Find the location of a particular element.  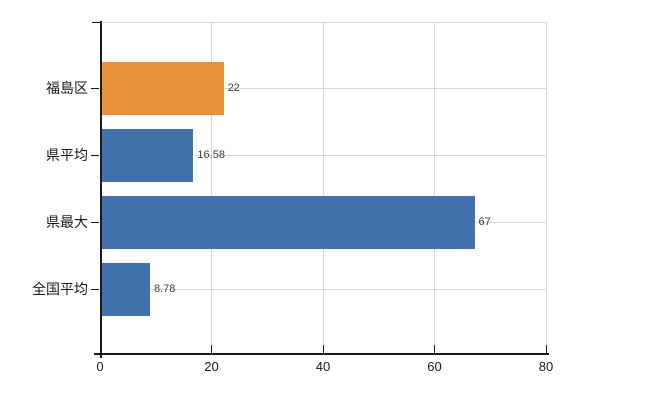

value-label: 22 is located at coordinates (233, 88).